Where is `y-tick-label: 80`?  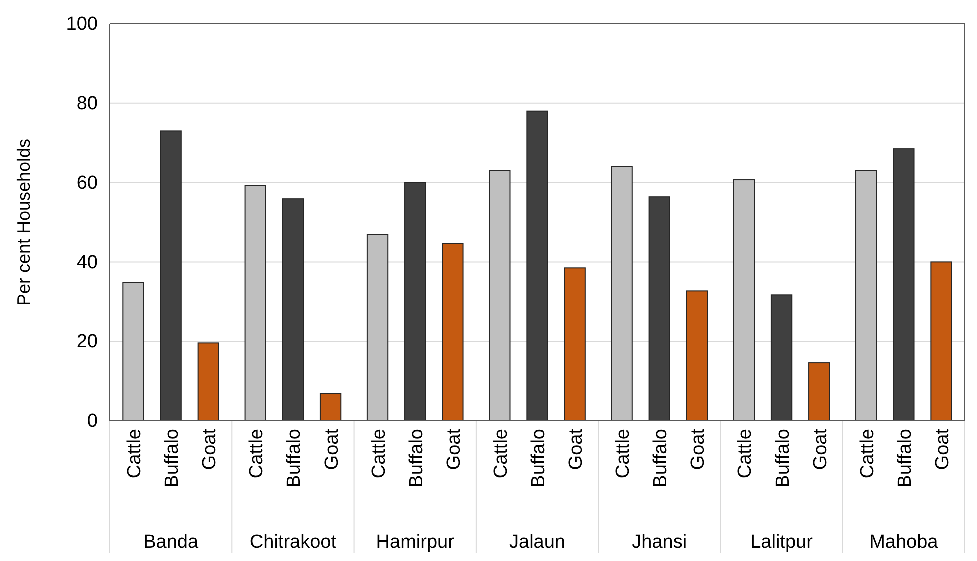 y-tick-label: 80 is located at coordinates (87, 103).